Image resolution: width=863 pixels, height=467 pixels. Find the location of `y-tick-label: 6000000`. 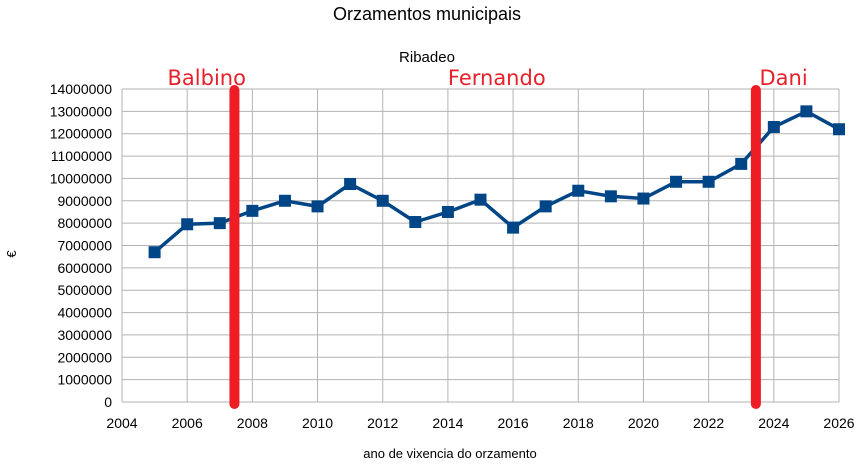

y-tick-label: 6000000 is located at coordinates (84, 268).